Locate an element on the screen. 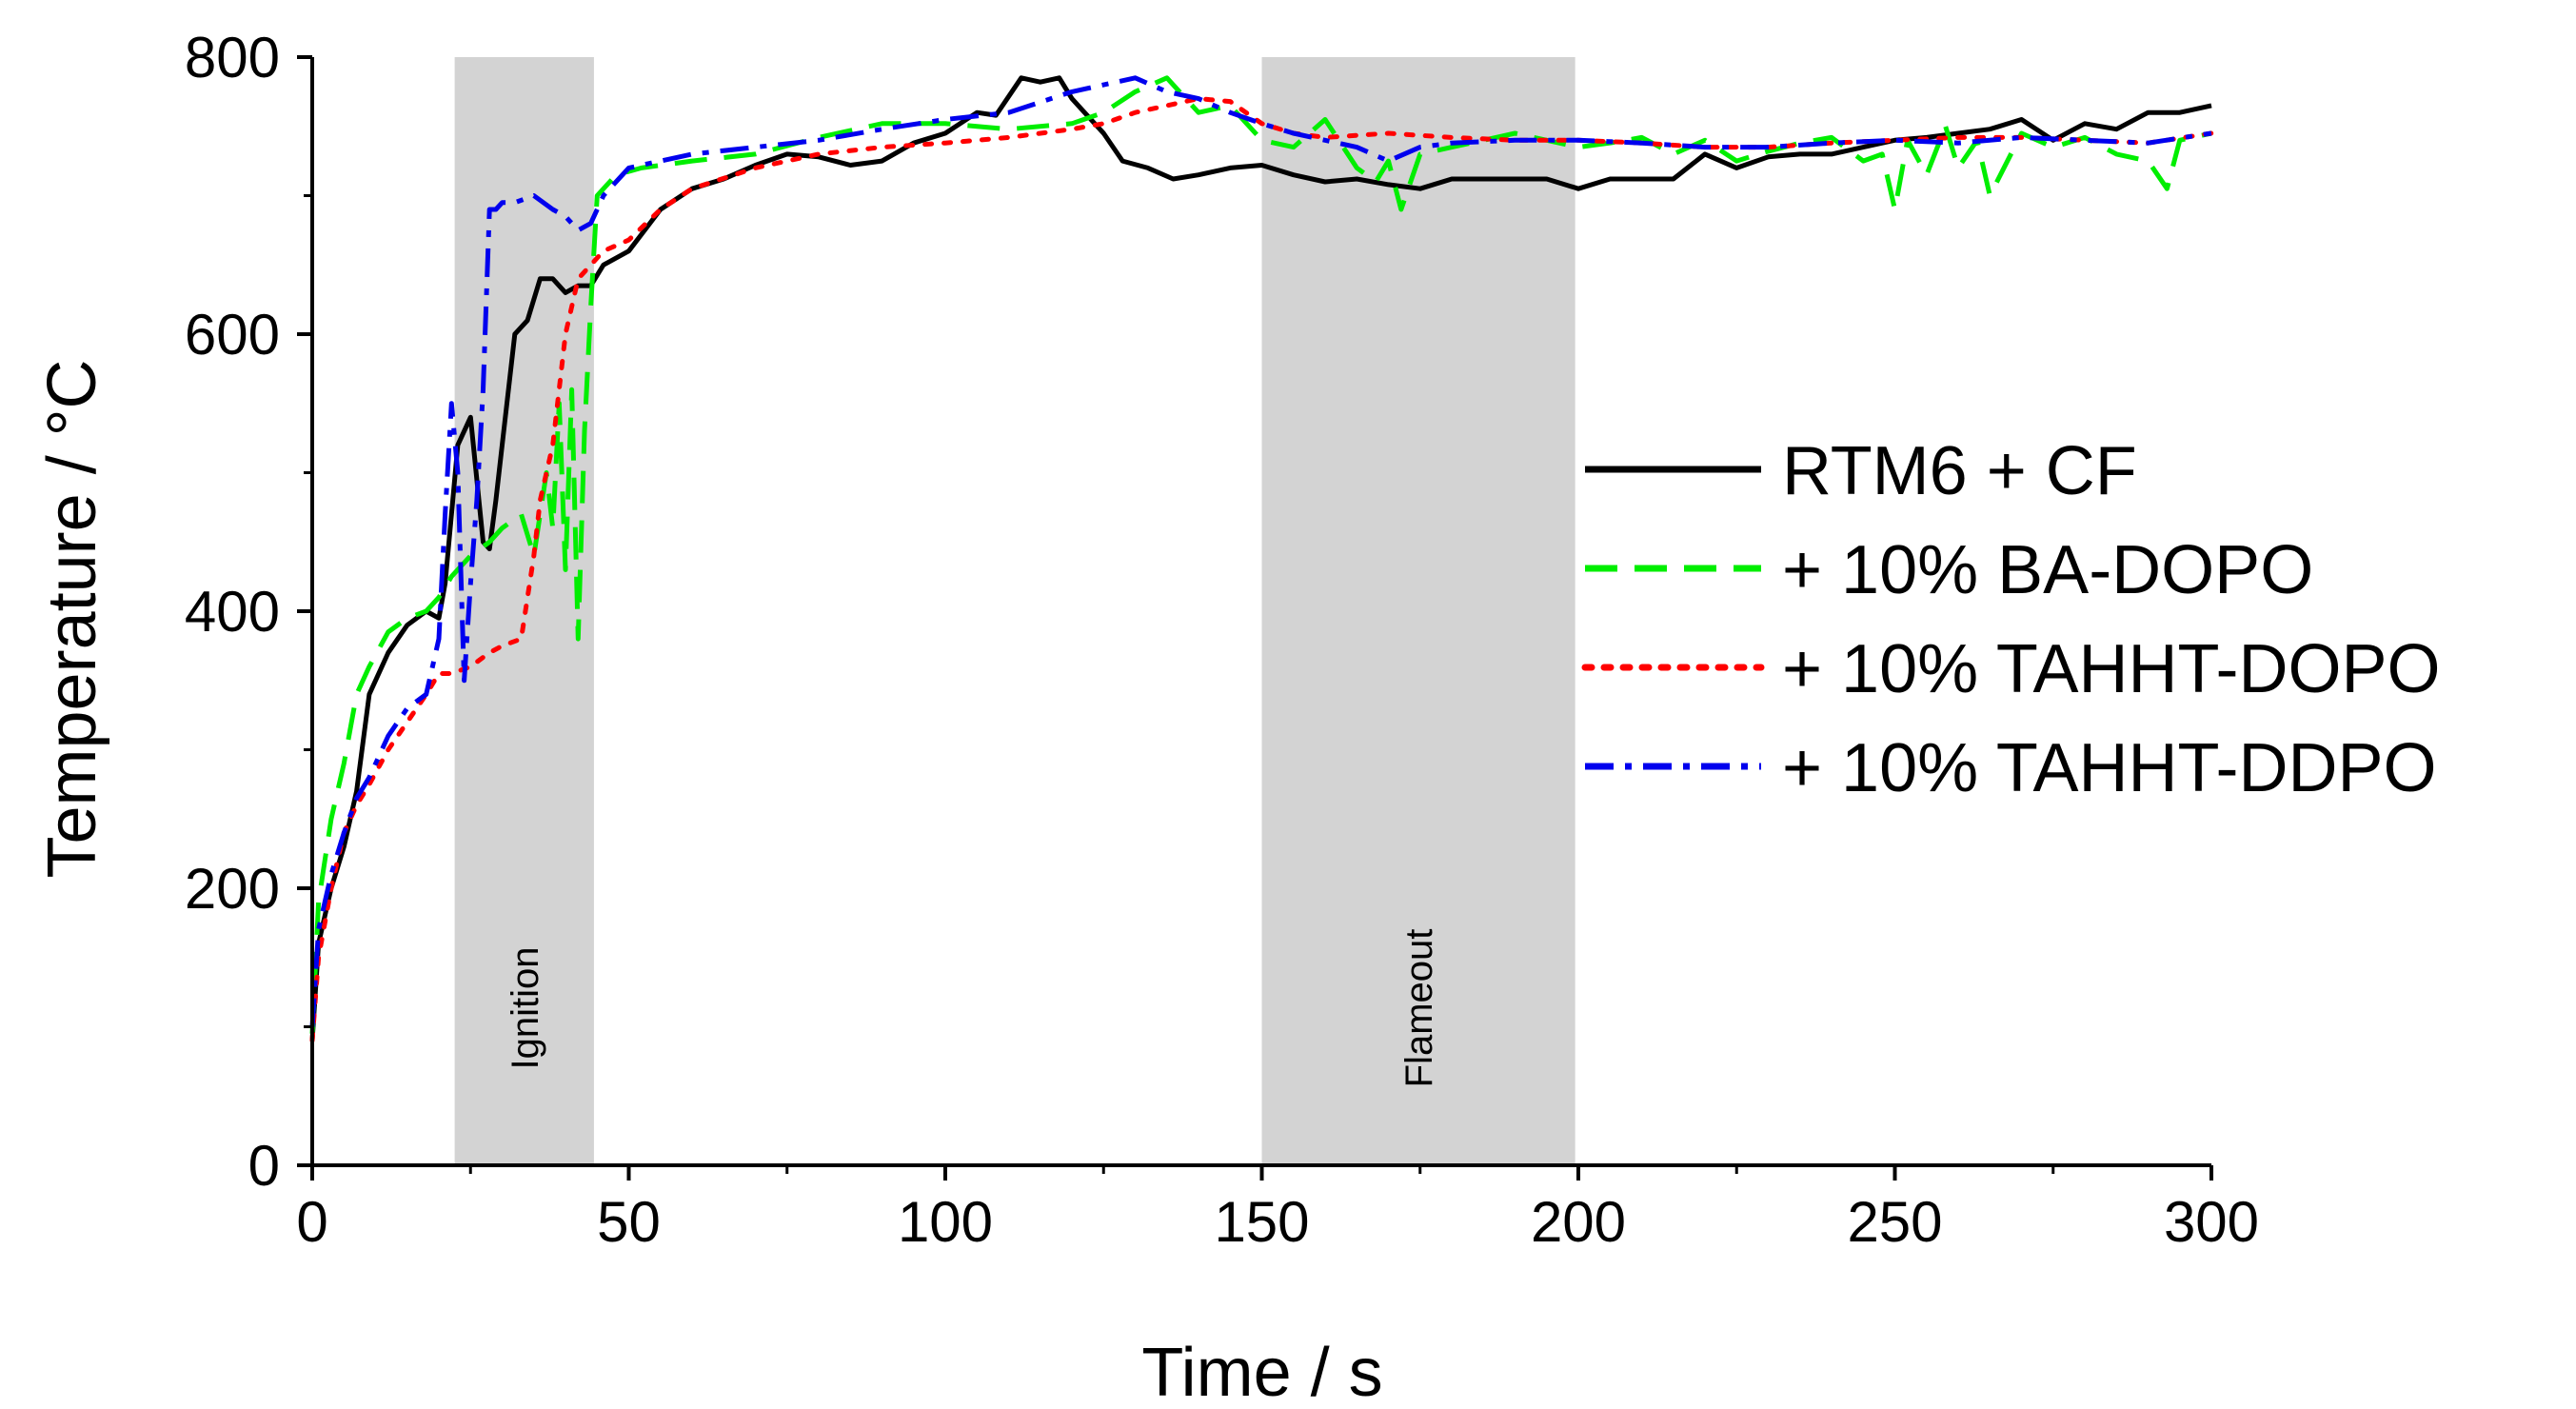  legend-label-3: + 10% TAHHT-DDPO is located at coordinates (2110, 768).